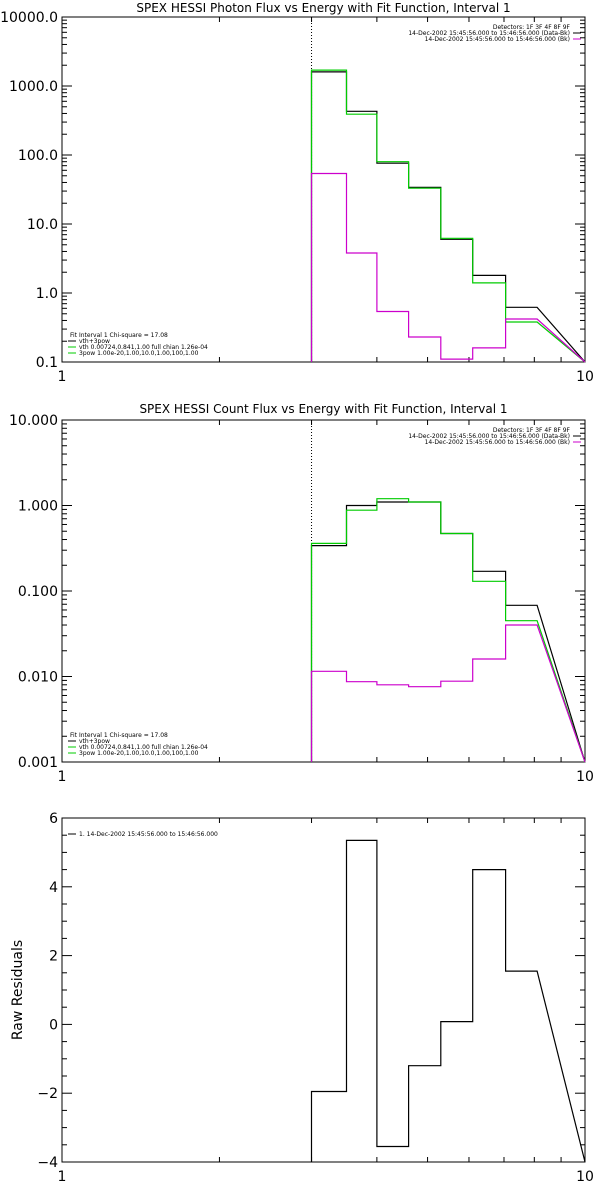  Describe the element at coordinates (53, 1025) in the screenshot. I see `y-tick-label: 0` at that location.